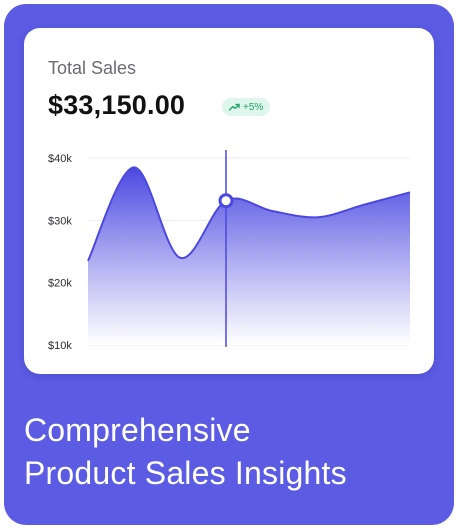 This screenshot has height=529, width=458. I want to click on y-tick-label: $20k, so click(60, 284).